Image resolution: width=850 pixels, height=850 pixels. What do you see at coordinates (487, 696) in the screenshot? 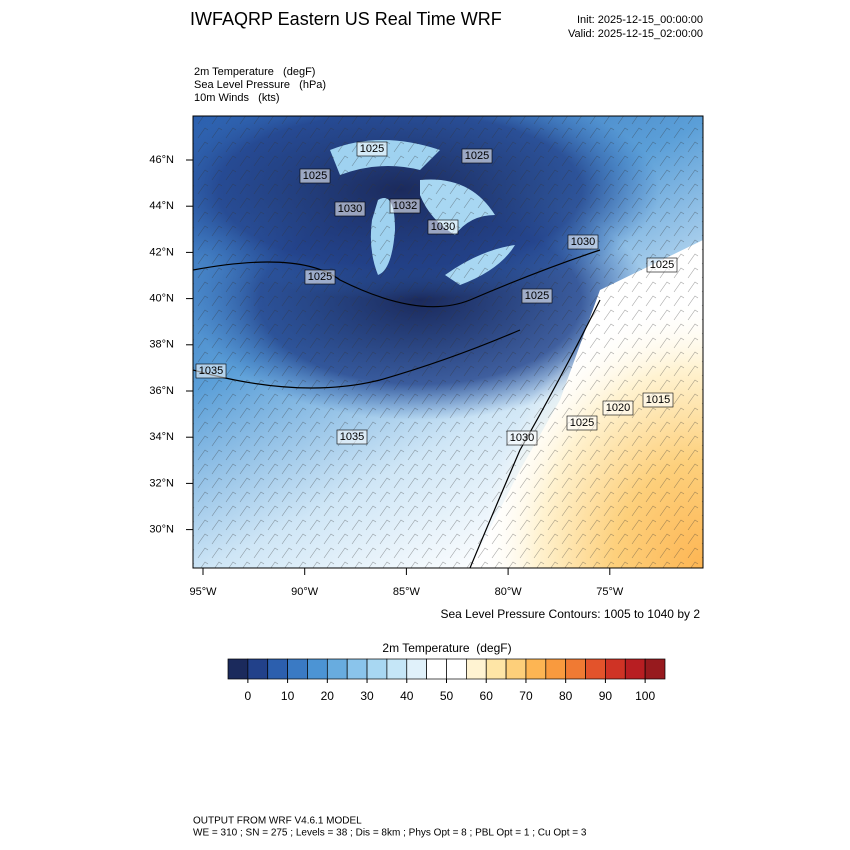
I see `colorbar-tick-label: 60` at bounding box center [487, 696].